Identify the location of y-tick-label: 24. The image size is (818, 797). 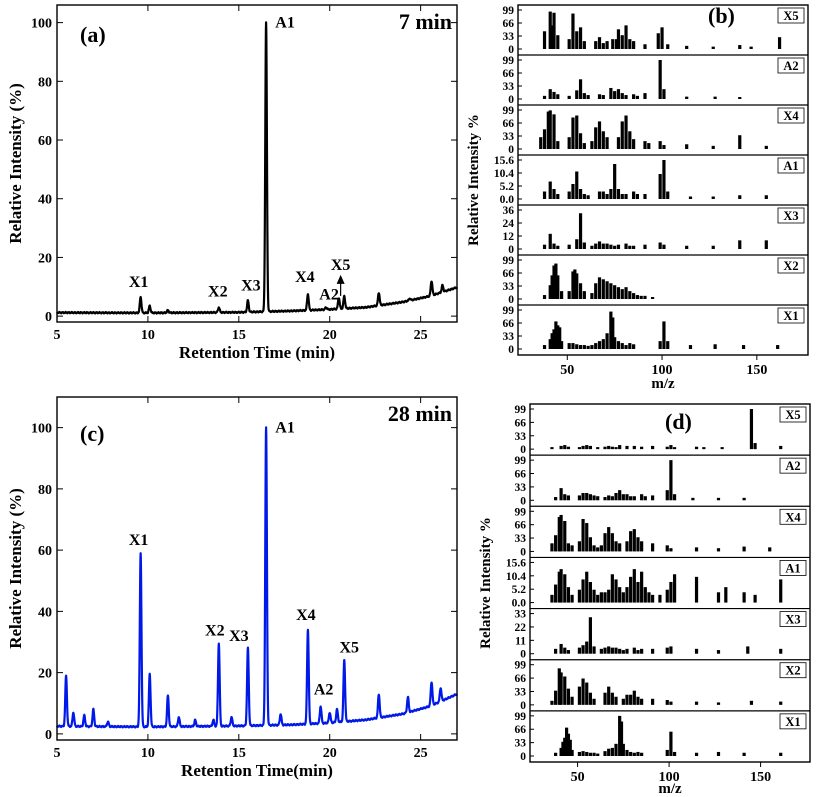
(509, 224).